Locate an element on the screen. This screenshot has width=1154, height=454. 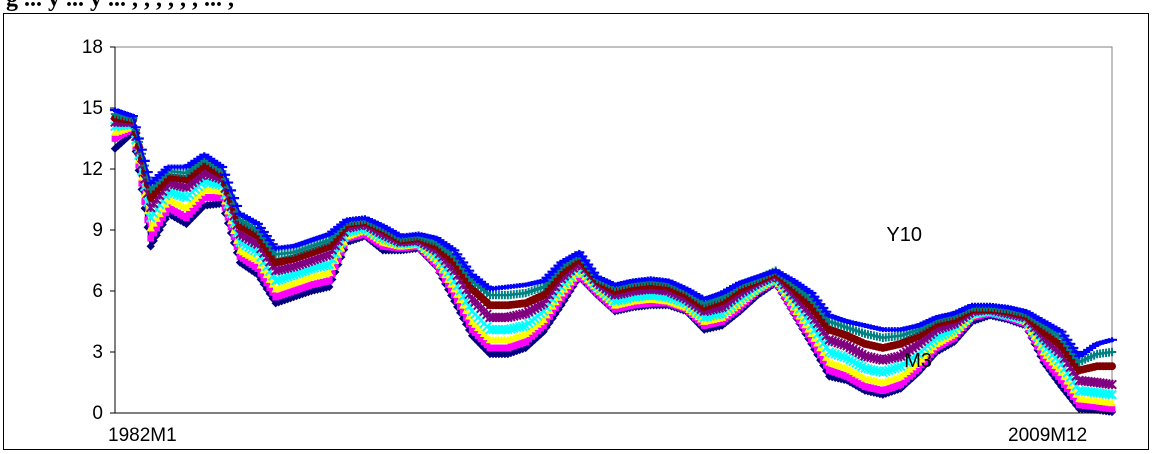
x-axis: 1982M1 2009M12 is located at coordinates (610, 429).